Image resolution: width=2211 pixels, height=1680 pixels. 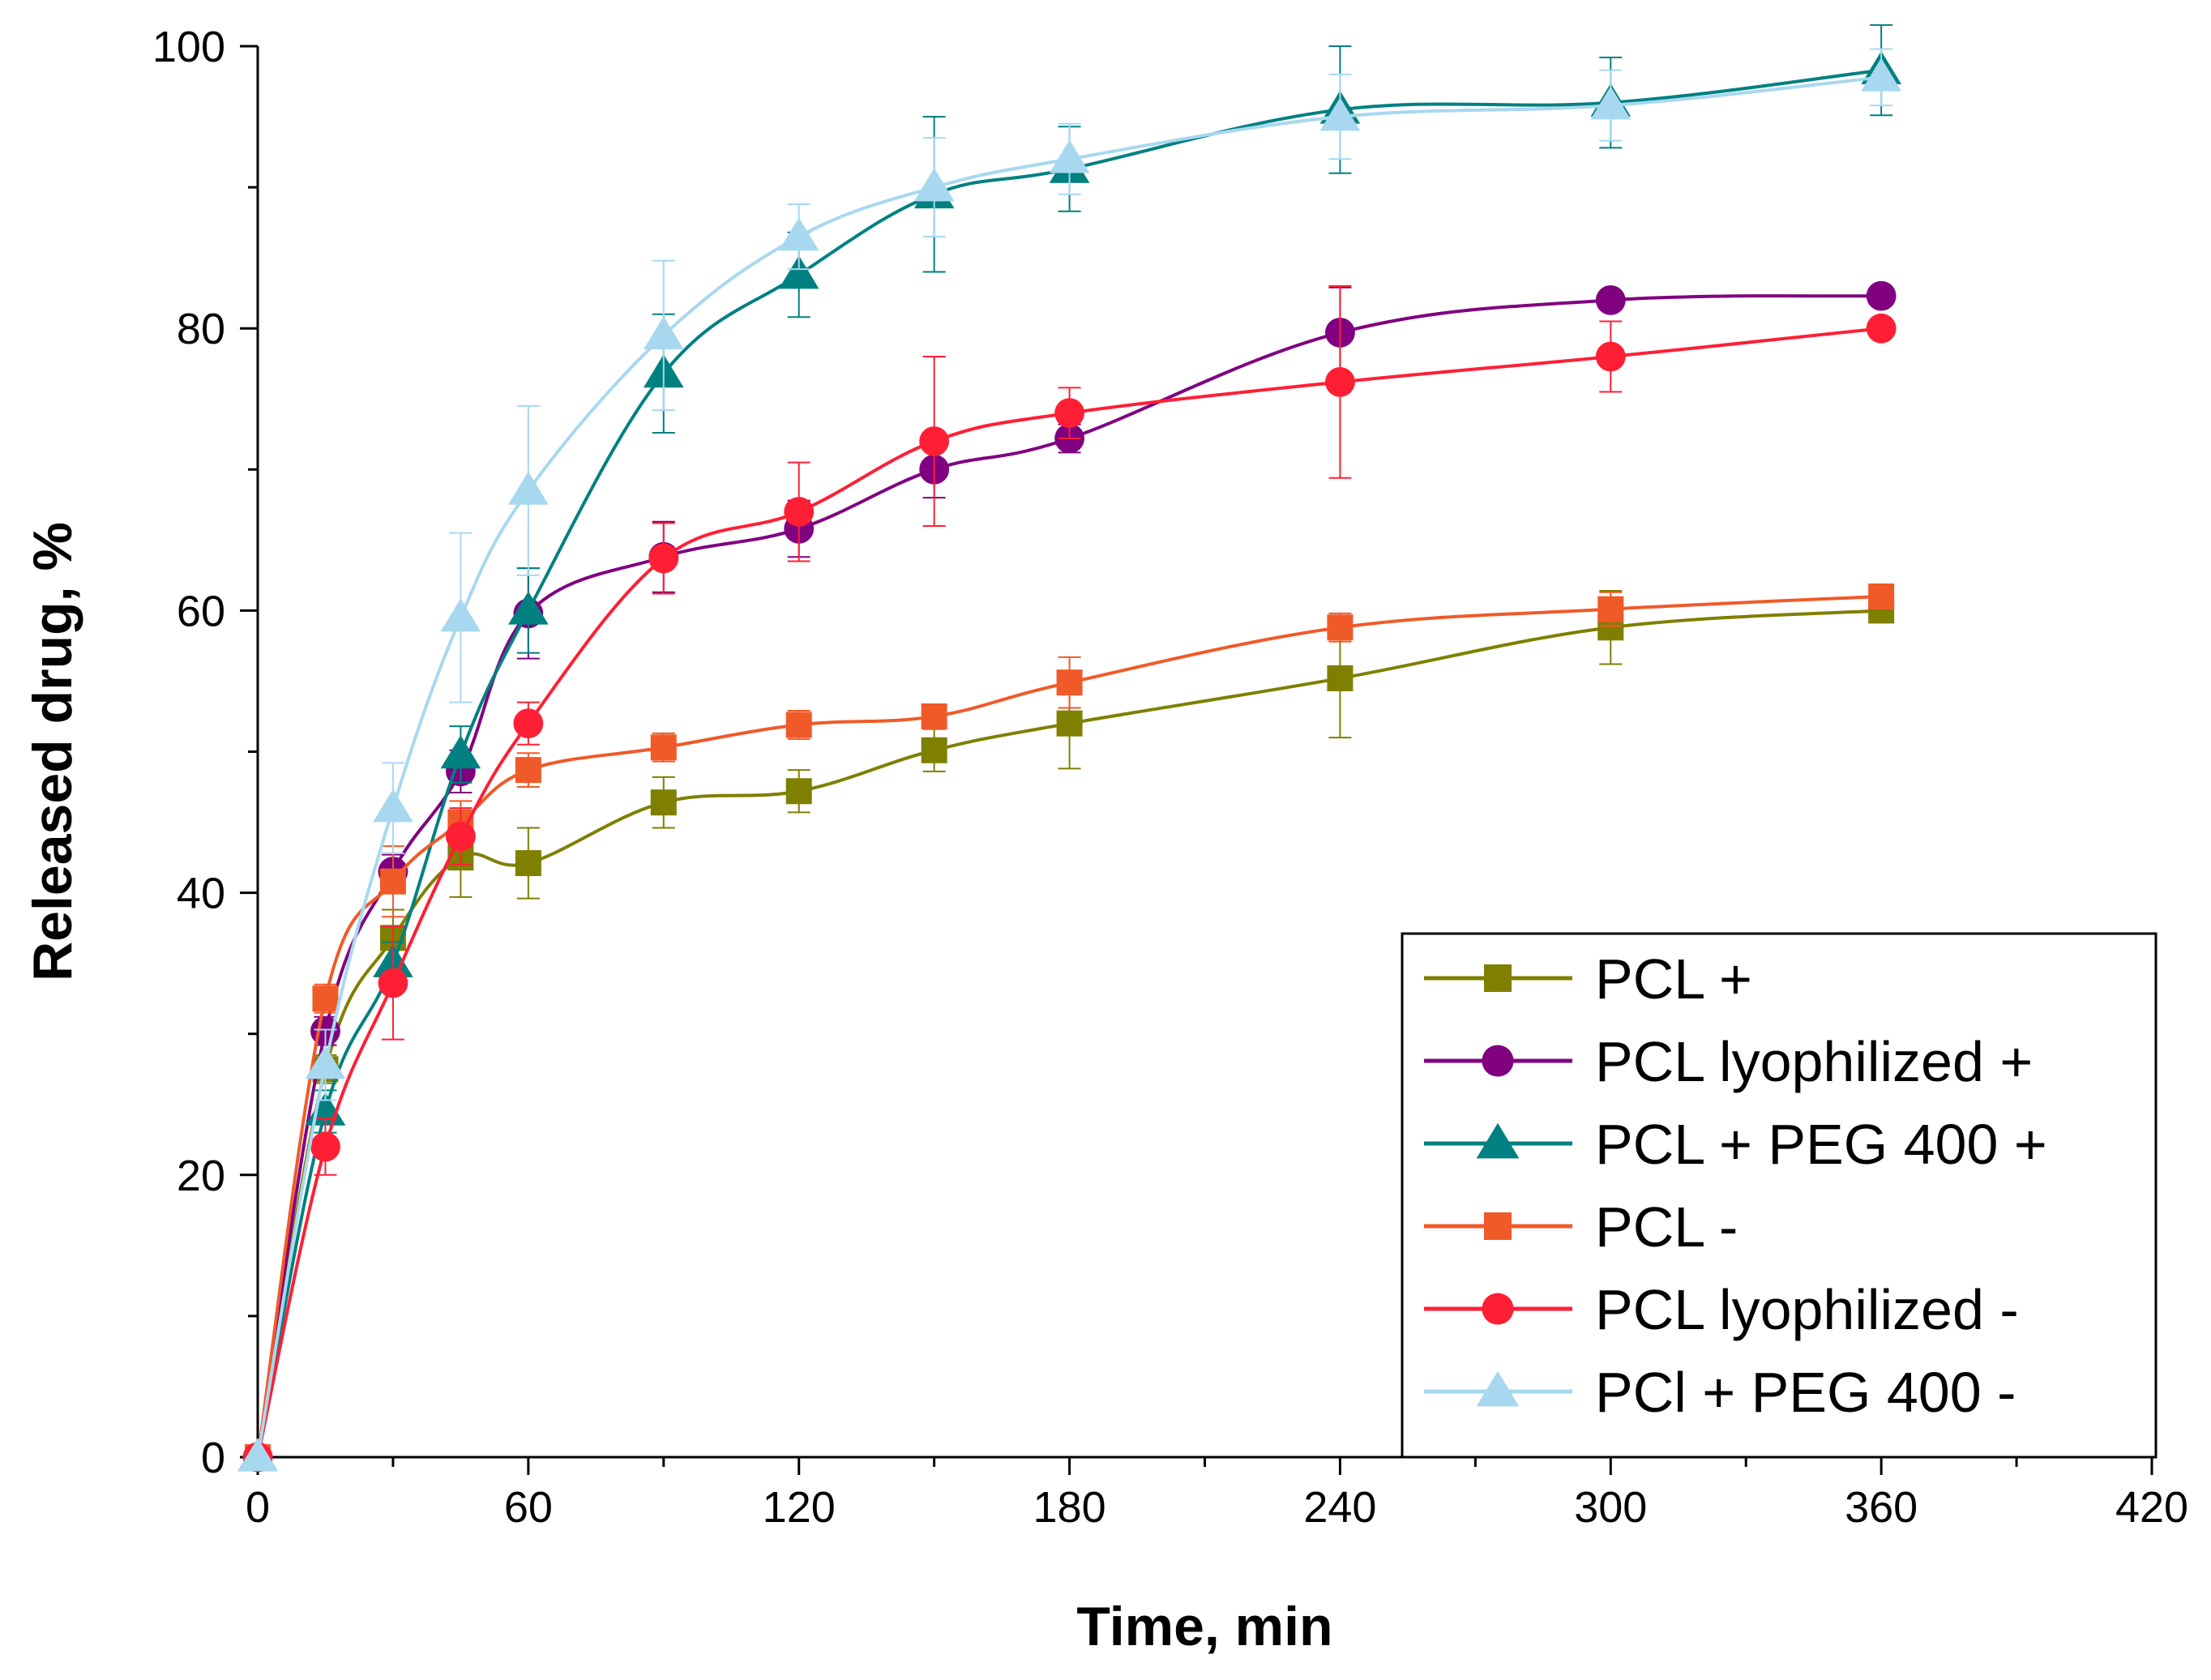 What do you see at coordinates (1588, 979) in the screenshot?
I see `legend-item: PCL +` at bounding box center [1588, 979].